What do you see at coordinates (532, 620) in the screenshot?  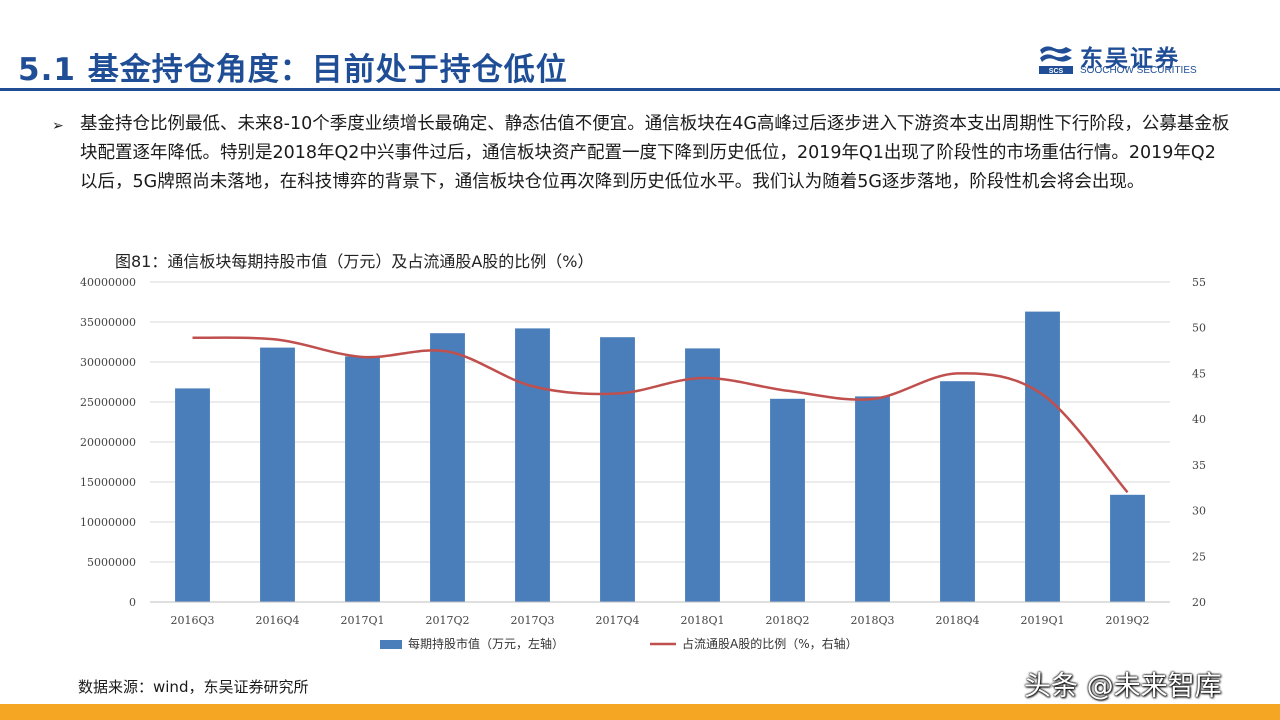 I see `x-tick-label: 2017Q3` at bounding box center [532, 620].